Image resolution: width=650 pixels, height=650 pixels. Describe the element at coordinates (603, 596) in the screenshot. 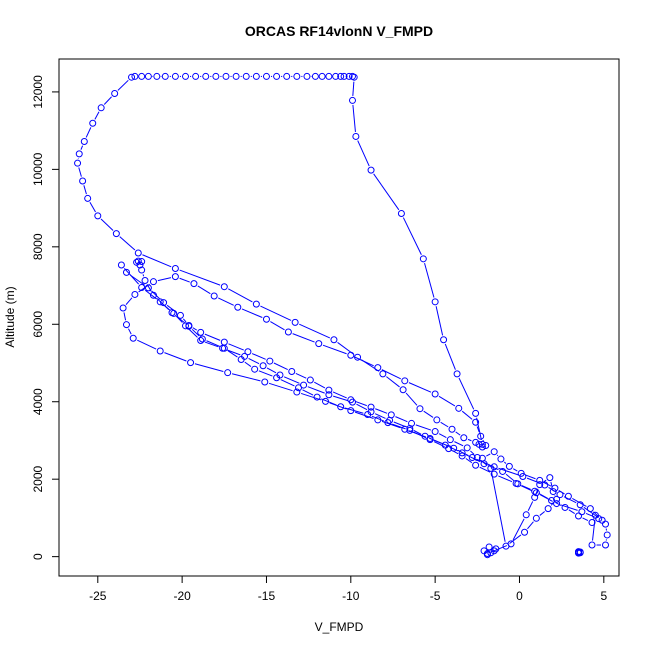

I see `x-tick-label: 5` at that location.